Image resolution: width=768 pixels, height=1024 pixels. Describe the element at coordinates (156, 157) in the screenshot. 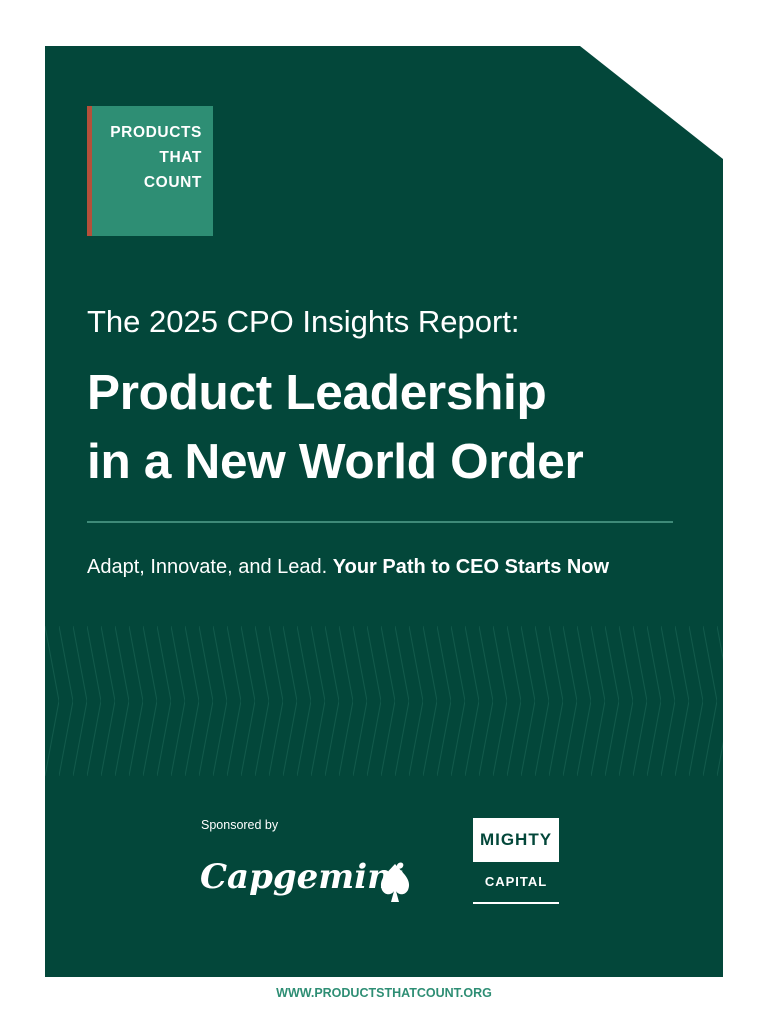

I see `logo-text: PRODUCTS THAT COUNT` at that location.